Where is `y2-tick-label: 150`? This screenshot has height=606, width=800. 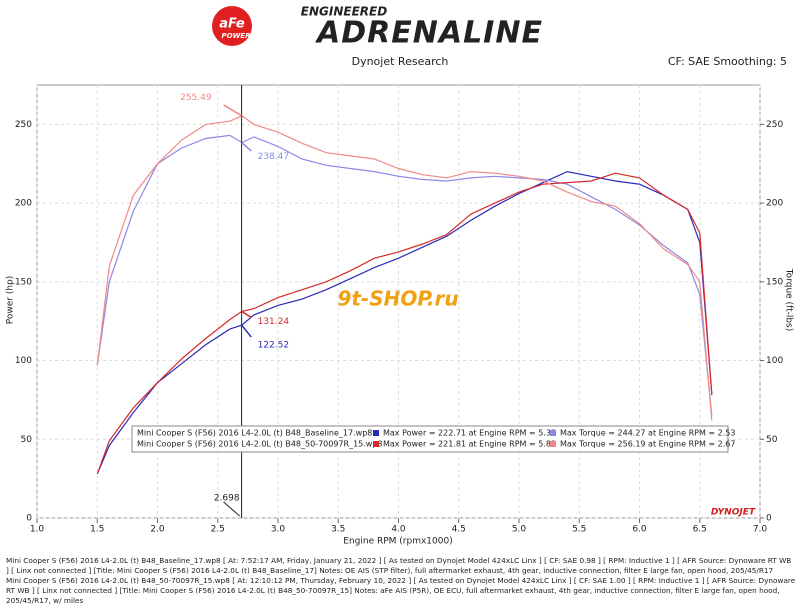 y2-tick-label: 150 is located at coordinates (774, 282).